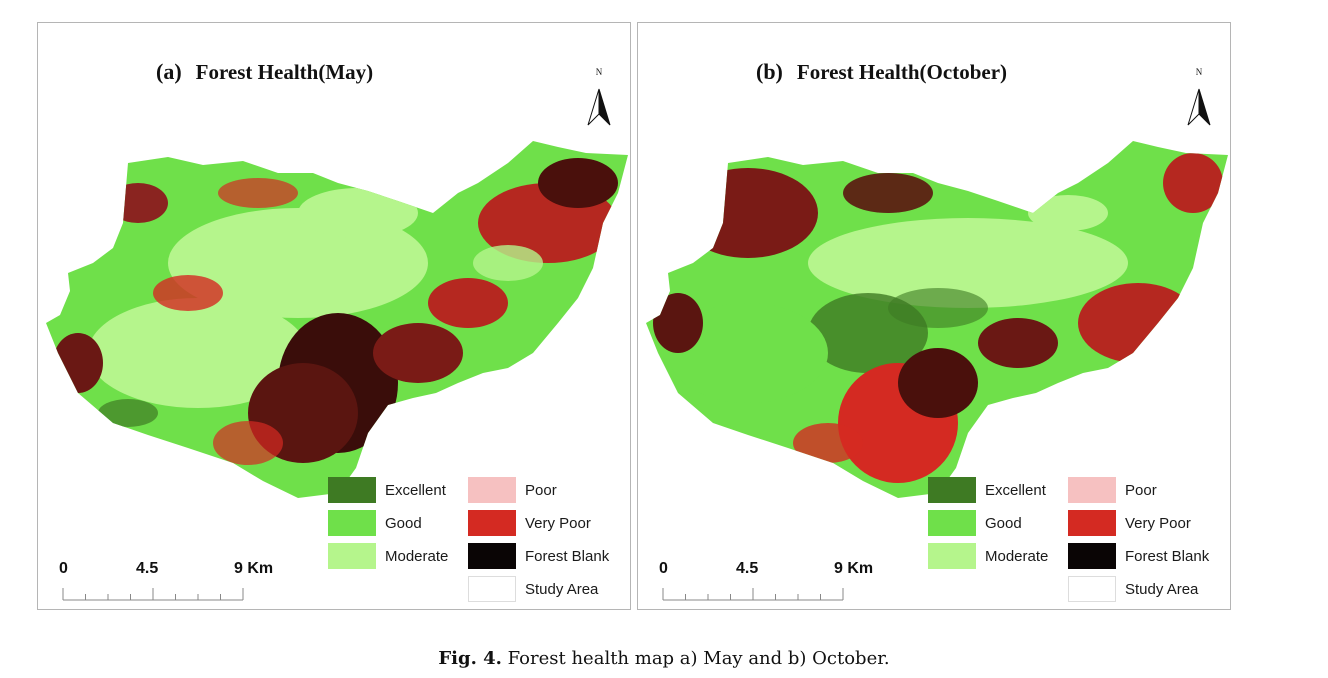 The height and width of the screenshot is (678, 1328). Describe the element at coordinates (902, 72) in the screenshot. I see `panel-title-text: Forest Health(October)` at that location.